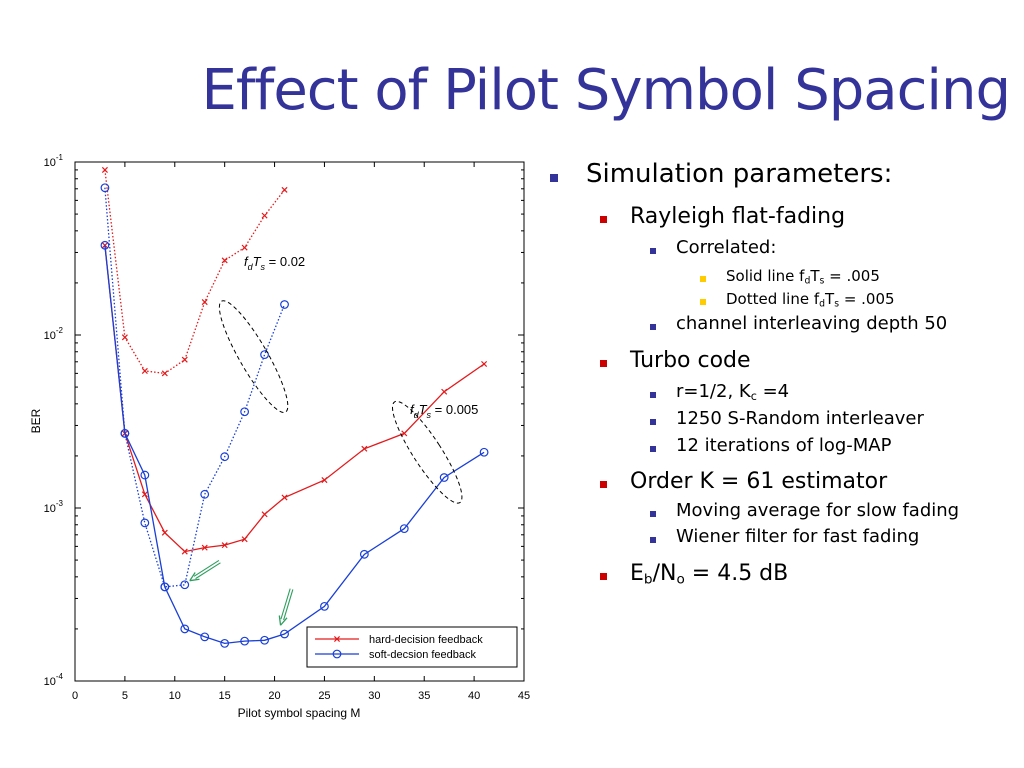 The height and width of the screenshot is (768, 1024). What do you see at coordinates (783, 276) in the screenshot?
I see `bullet-solid-line: Solid line fdTs = .005` at bounding box center [783, 276].